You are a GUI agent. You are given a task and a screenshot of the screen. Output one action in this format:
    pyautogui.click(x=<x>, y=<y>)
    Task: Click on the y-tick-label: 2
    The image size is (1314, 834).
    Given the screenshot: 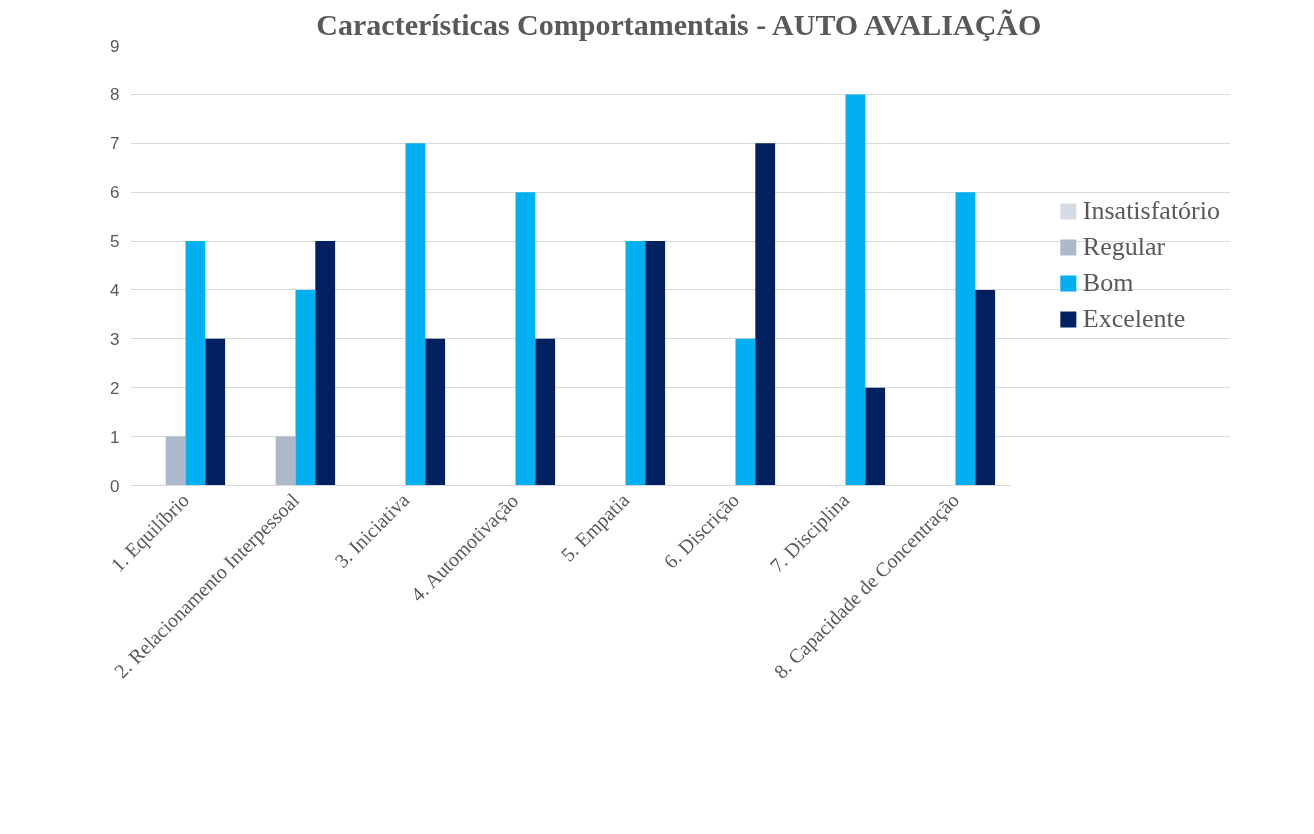 What is the action you would take?
    pyautogui.click(x=115, y=388)
    